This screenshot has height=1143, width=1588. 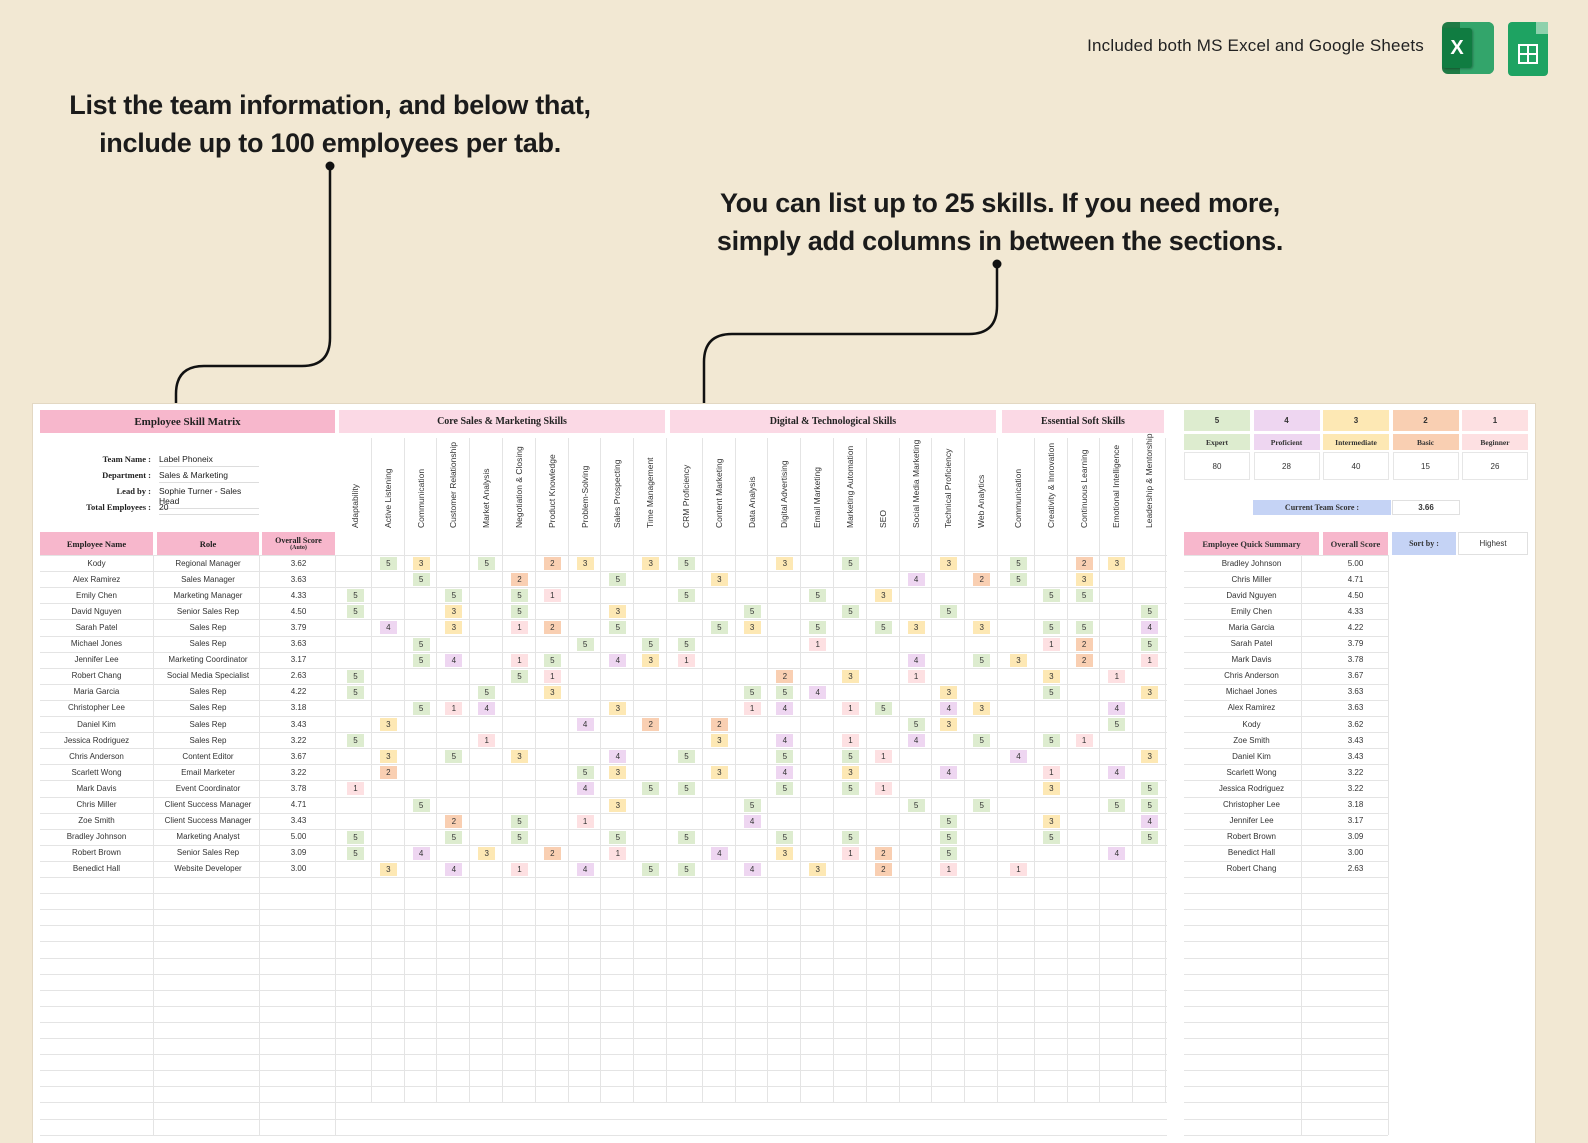 What do you see at coordinates (208, 611) in the screenshot?
I see `employee-role: Senior Sales Rep` at bounding box center [208, 611].